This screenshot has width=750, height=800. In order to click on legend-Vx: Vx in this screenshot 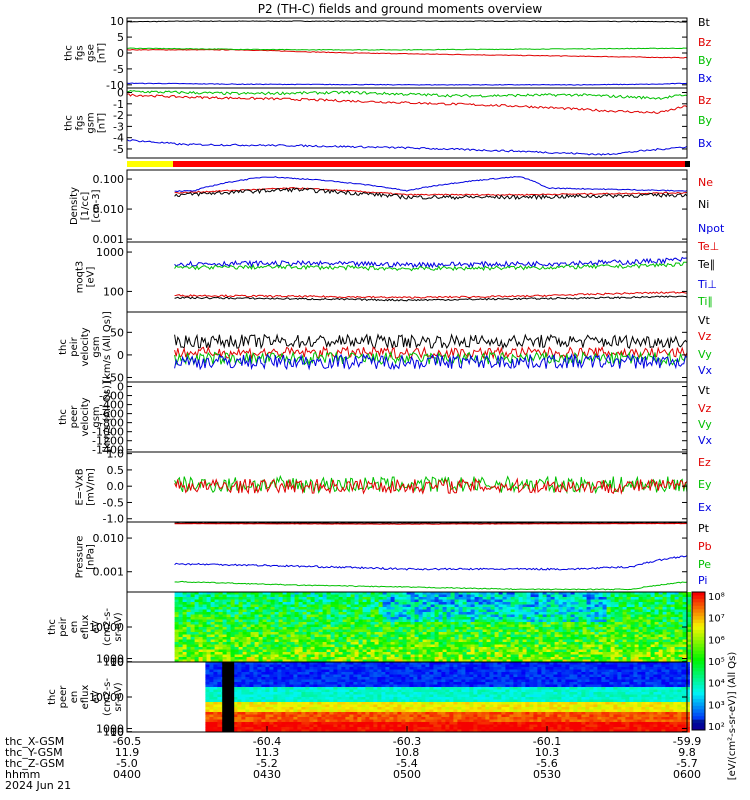, I will do `click(705, 440)`.